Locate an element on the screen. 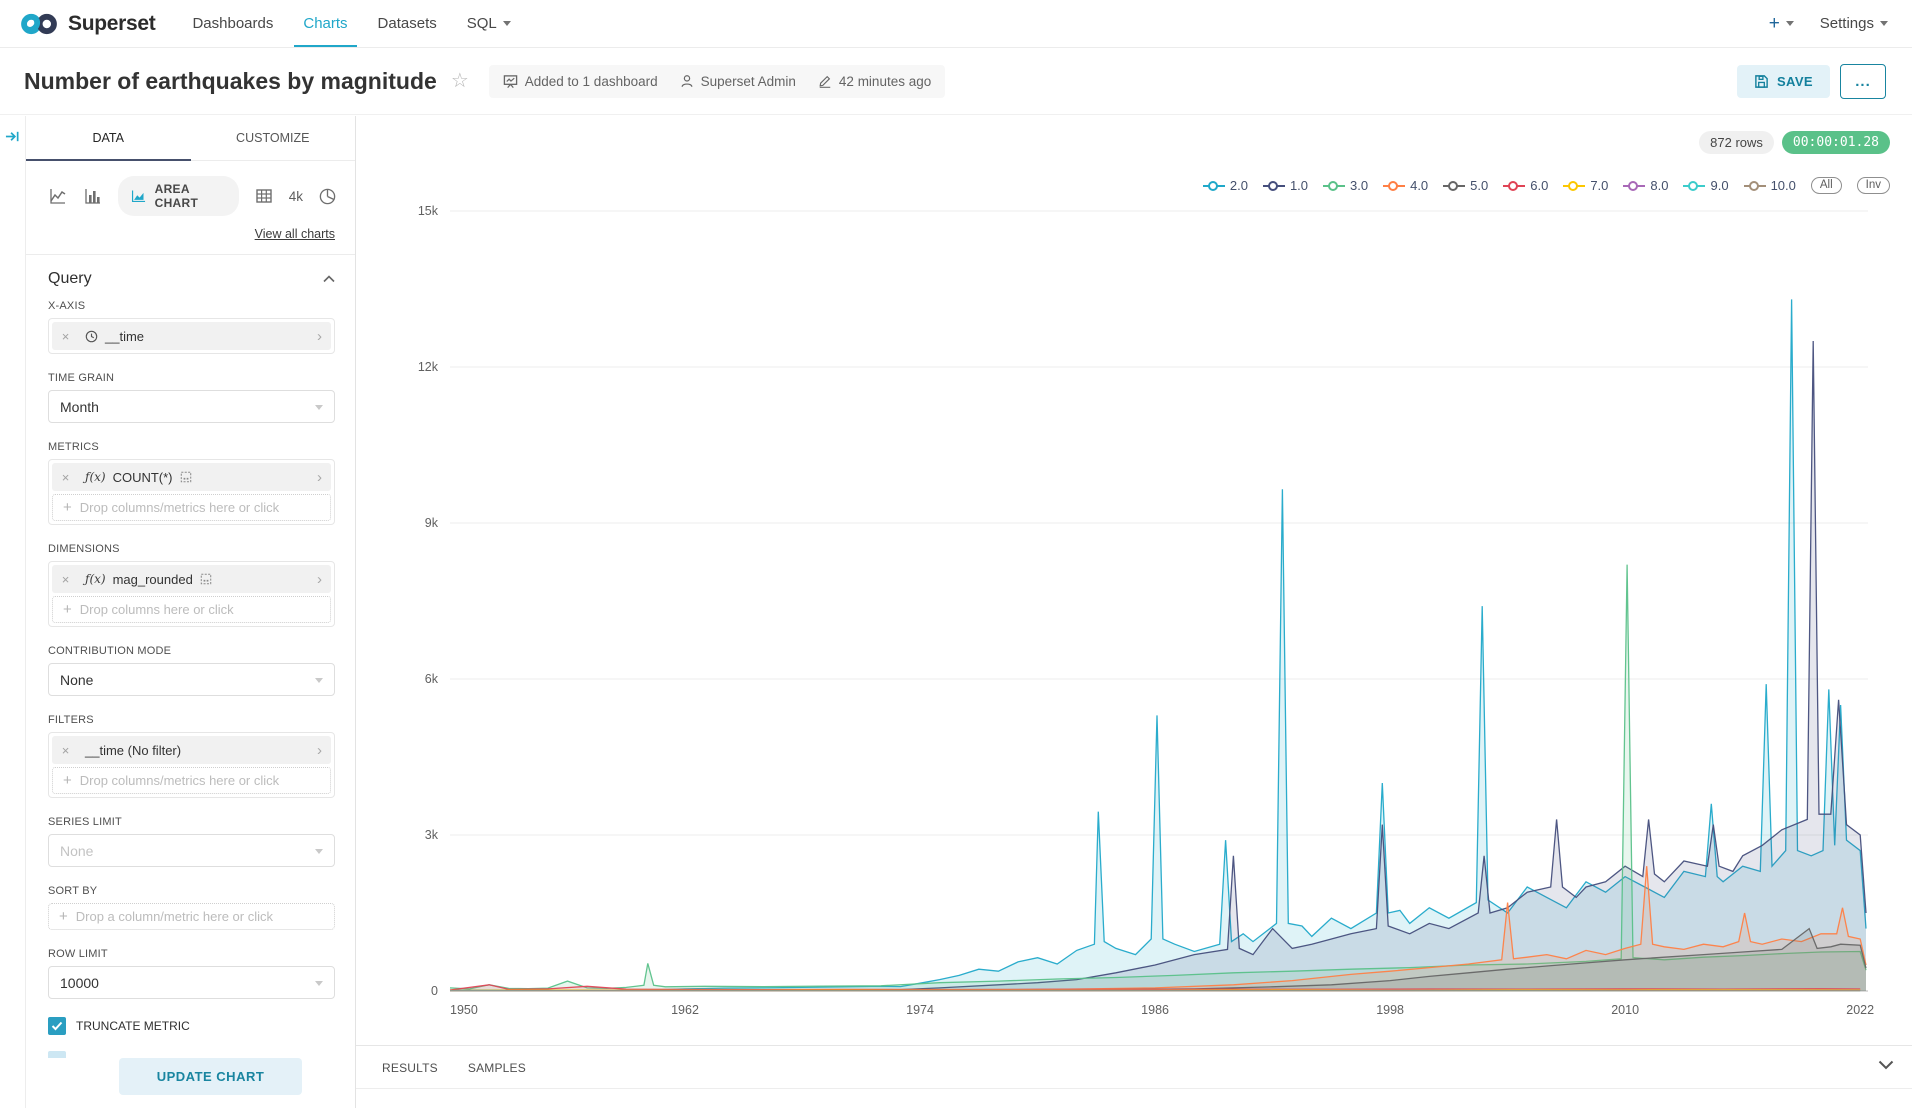 This screenshot has height=1108, width=1912. series-limit-select: None is located at coordinates (191, 850).